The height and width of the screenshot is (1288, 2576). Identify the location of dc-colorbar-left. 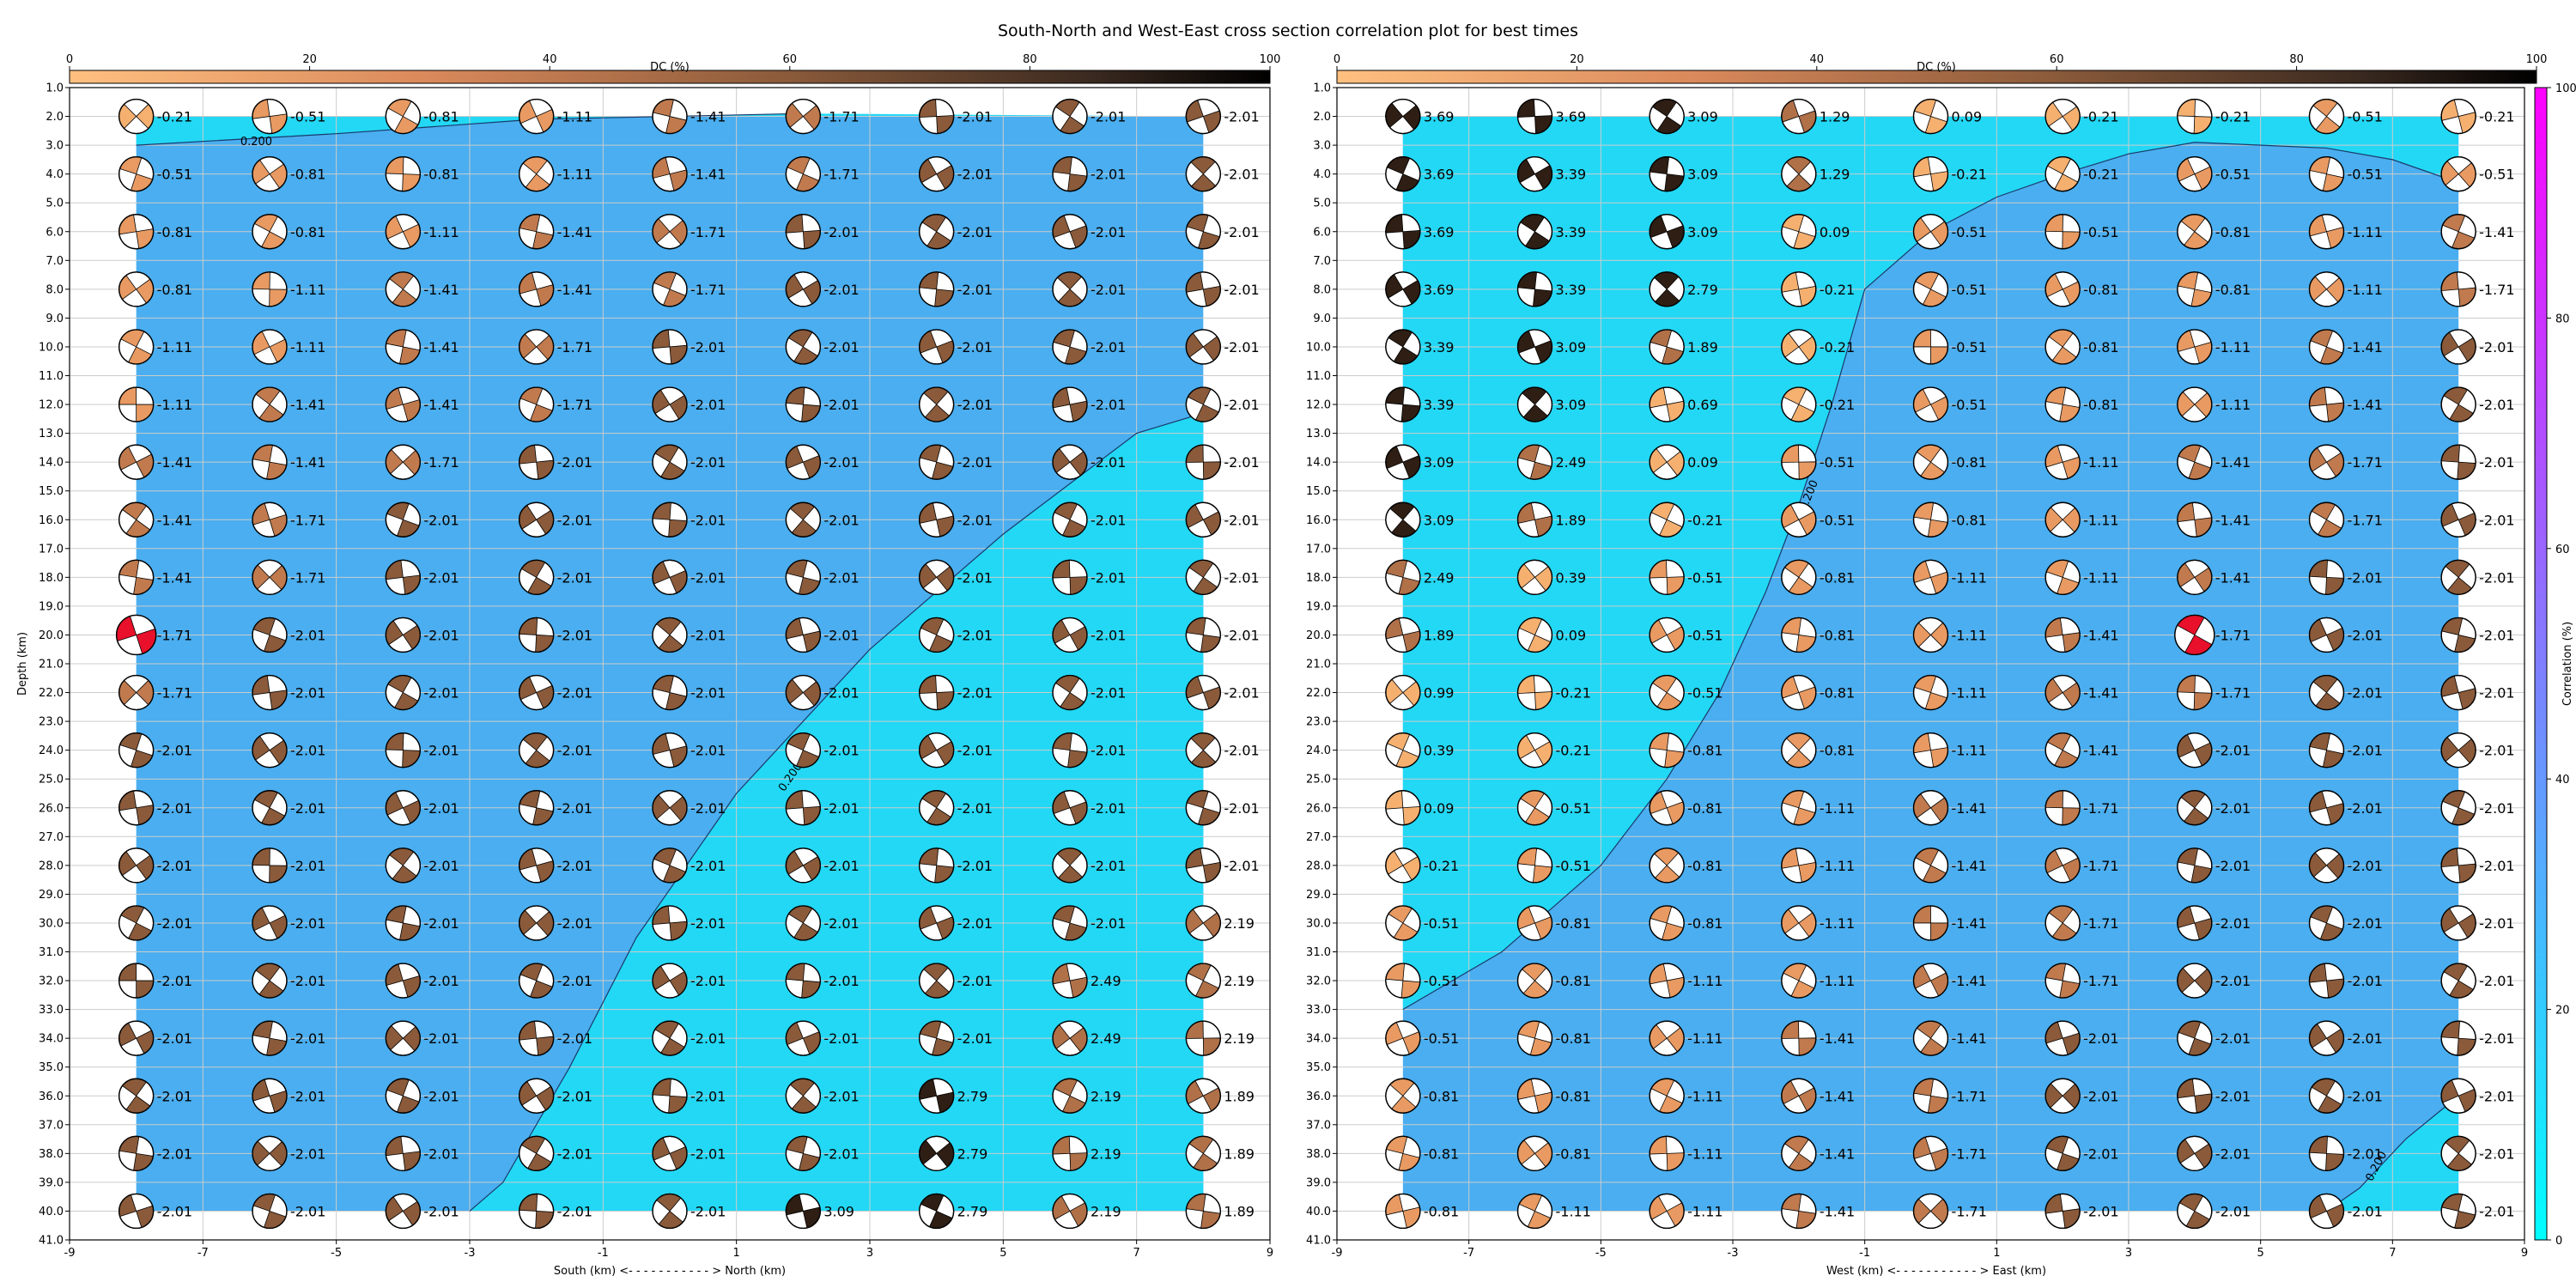
(670, 77).